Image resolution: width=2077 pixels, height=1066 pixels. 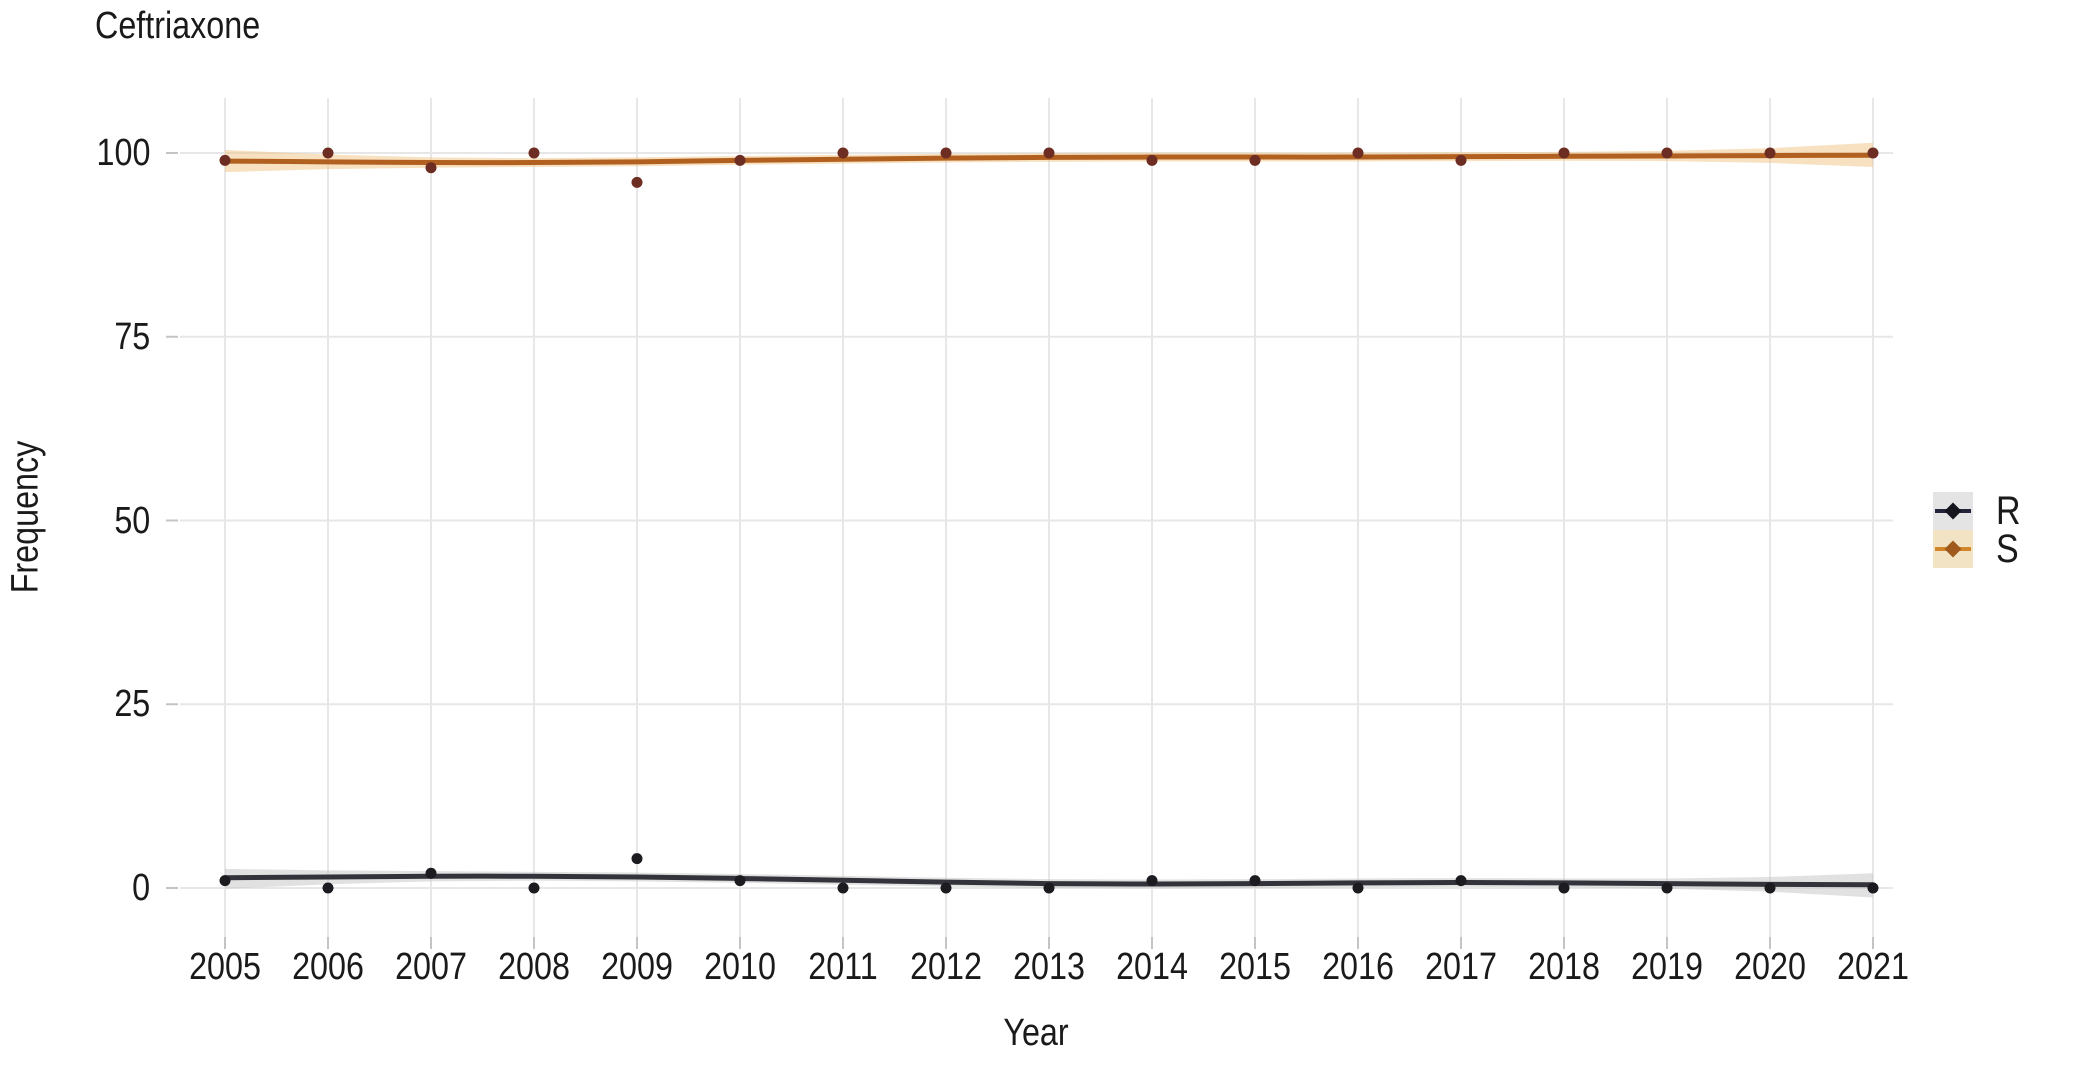 I want to click on x-tick-label-2021: 2021, so click(x=1873, y=967).